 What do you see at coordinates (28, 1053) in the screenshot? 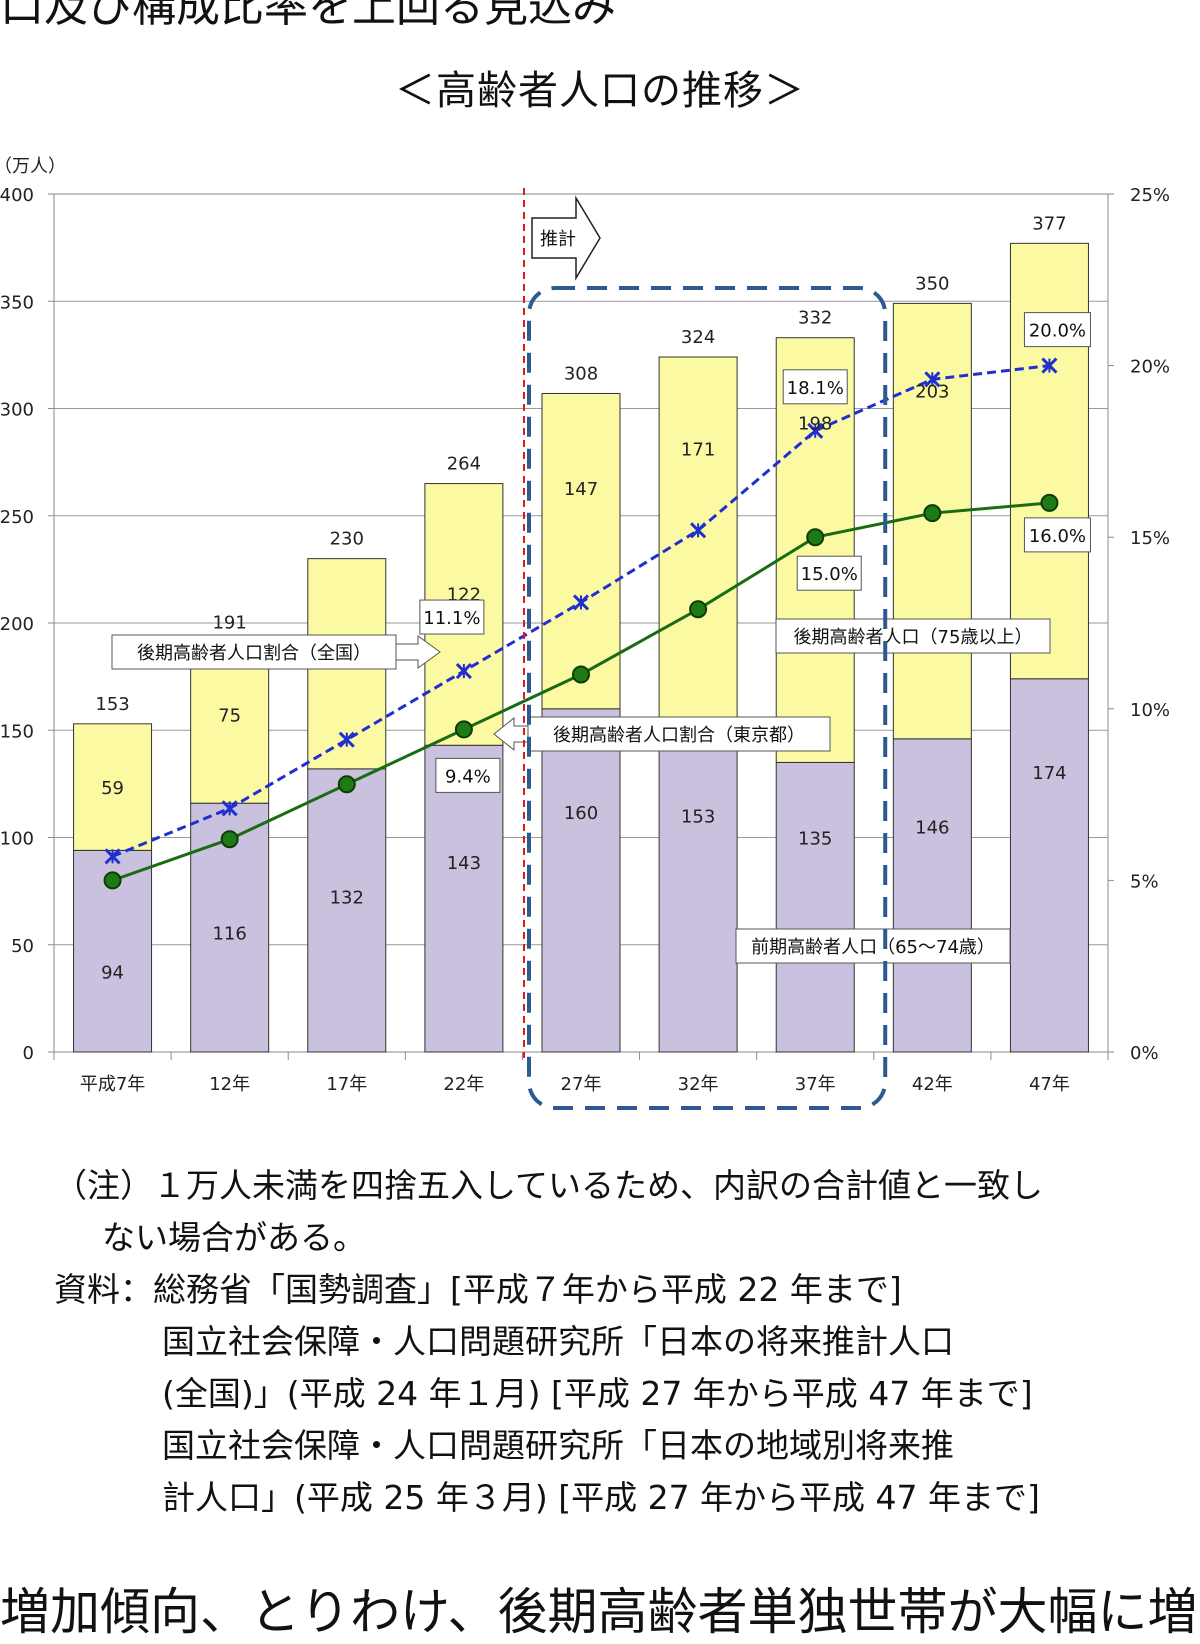
I see `y-tick-label: 0` at bounding box center [28, 1053].